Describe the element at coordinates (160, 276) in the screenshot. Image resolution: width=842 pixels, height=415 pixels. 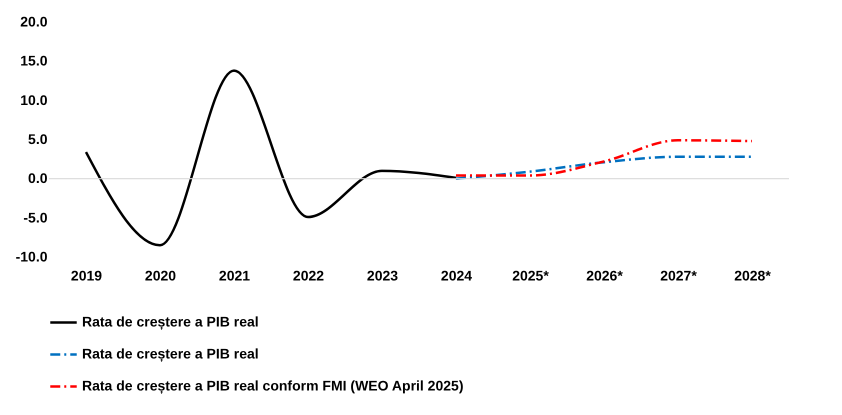
I see `x-tick-label: 2020` at that location.